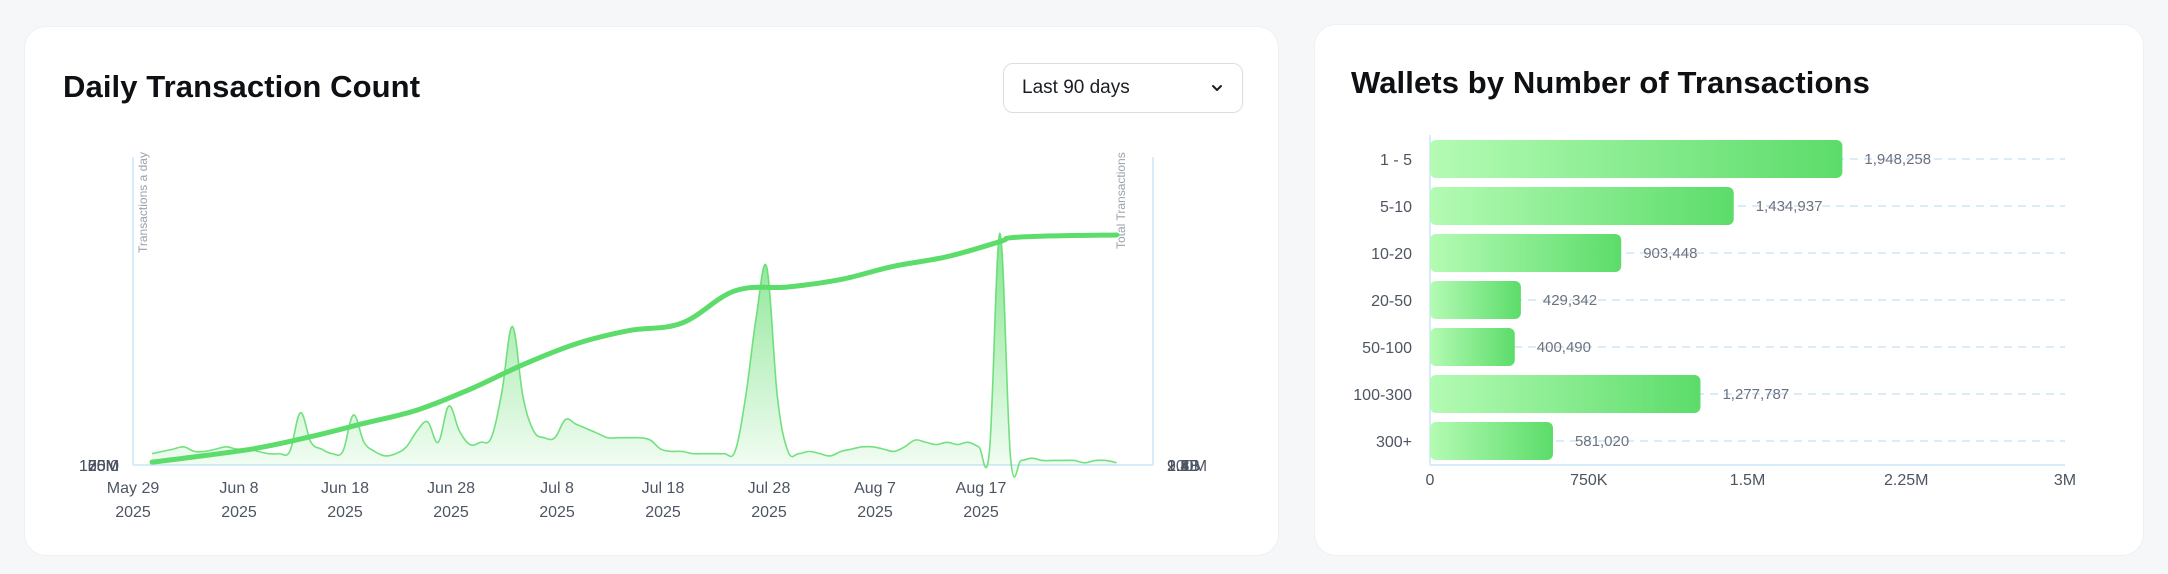  I want to click on y-right-tick-label: 900M, so click(1187, 466).